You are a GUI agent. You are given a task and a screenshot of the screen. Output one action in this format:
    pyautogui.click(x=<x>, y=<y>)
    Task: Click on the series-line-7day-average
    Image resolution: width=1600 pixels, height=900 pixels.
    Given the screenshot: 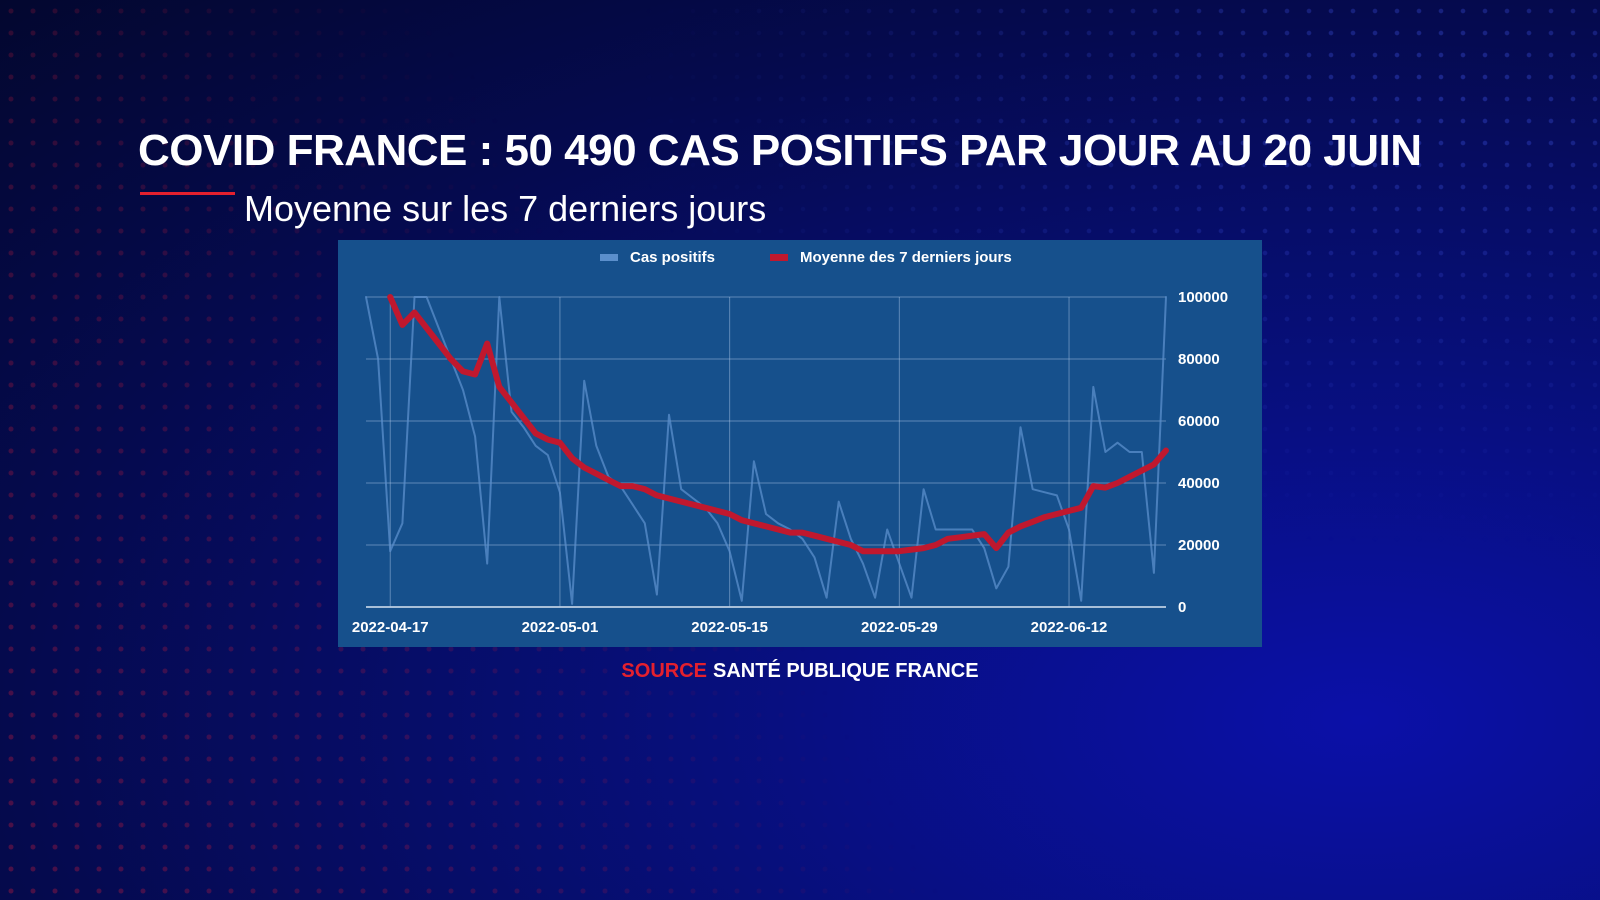 What is the action you would take?
    pyautogui.click(x=778, y=424)
    